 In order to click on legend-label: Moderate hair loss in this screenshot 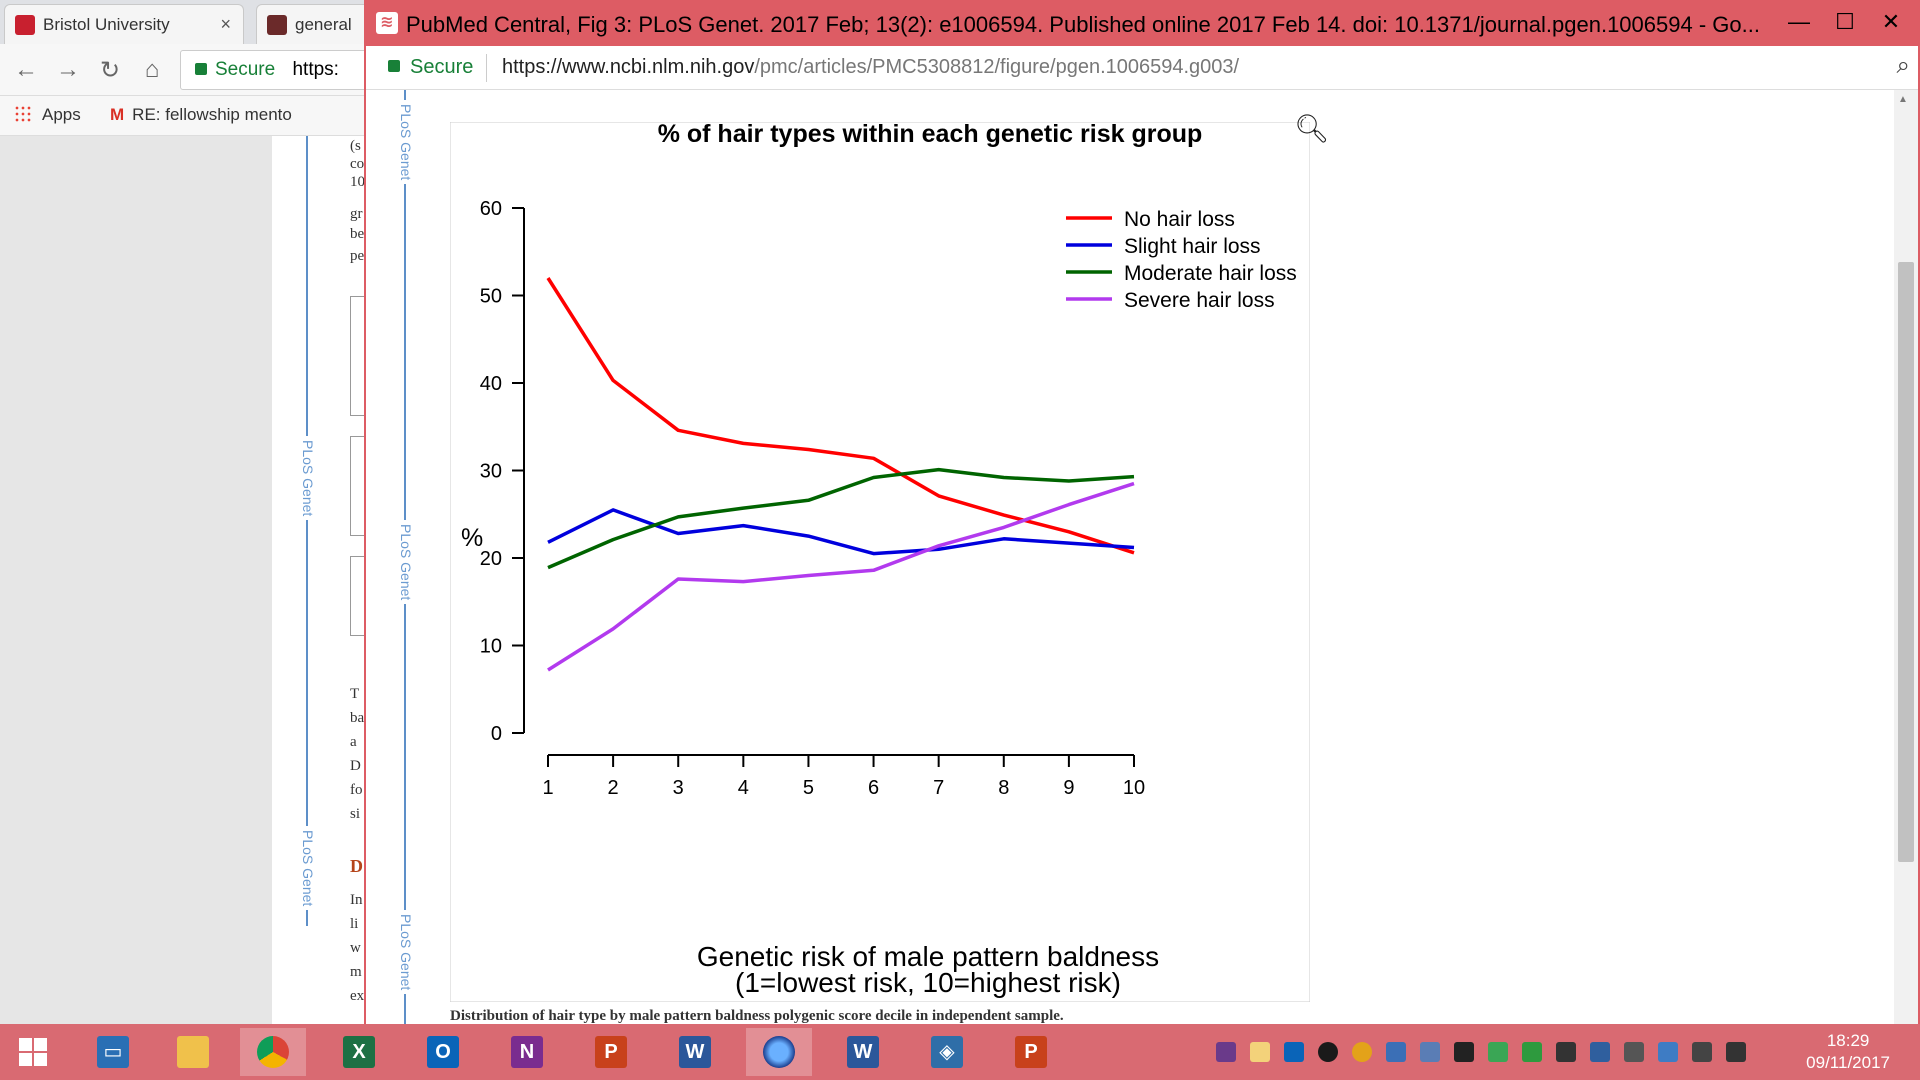, I will do `click(1210, 273)`.